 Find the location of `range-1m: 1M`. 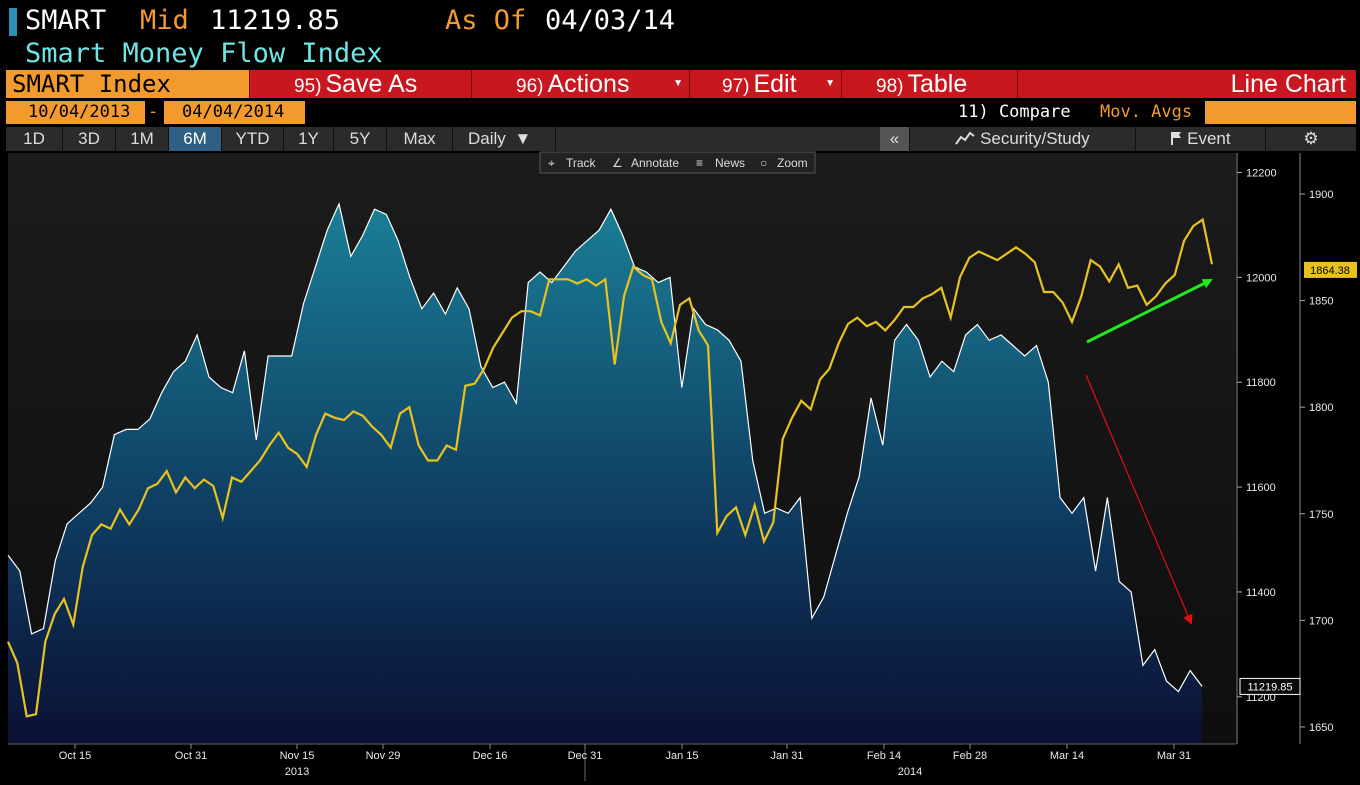

range-1m: 1M is located at coordinates (142, 139).